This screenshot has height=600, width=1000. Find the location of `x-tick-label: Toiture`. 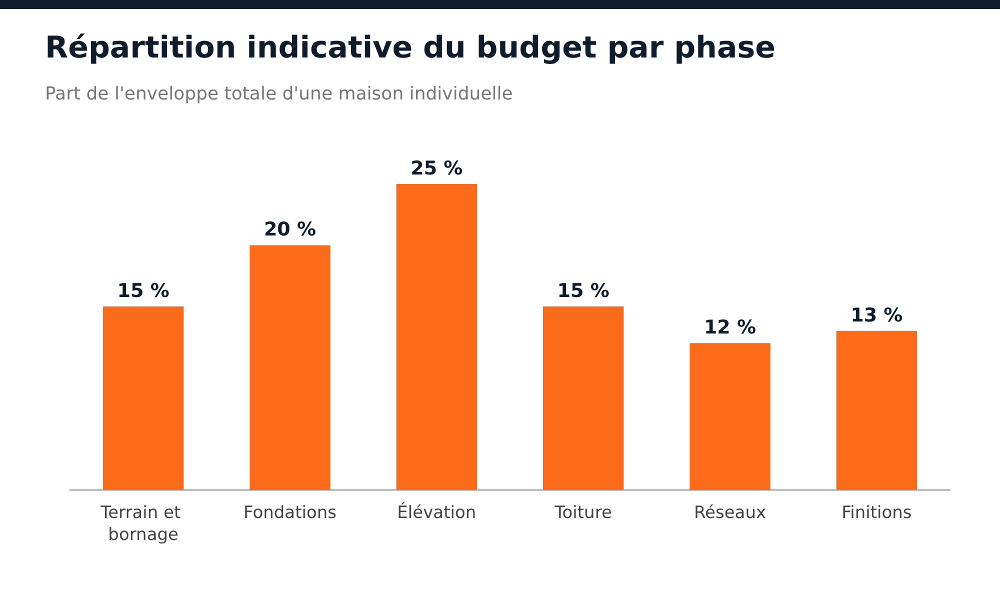

x-tick-label: Toiture is located at coordinates (583, 513).